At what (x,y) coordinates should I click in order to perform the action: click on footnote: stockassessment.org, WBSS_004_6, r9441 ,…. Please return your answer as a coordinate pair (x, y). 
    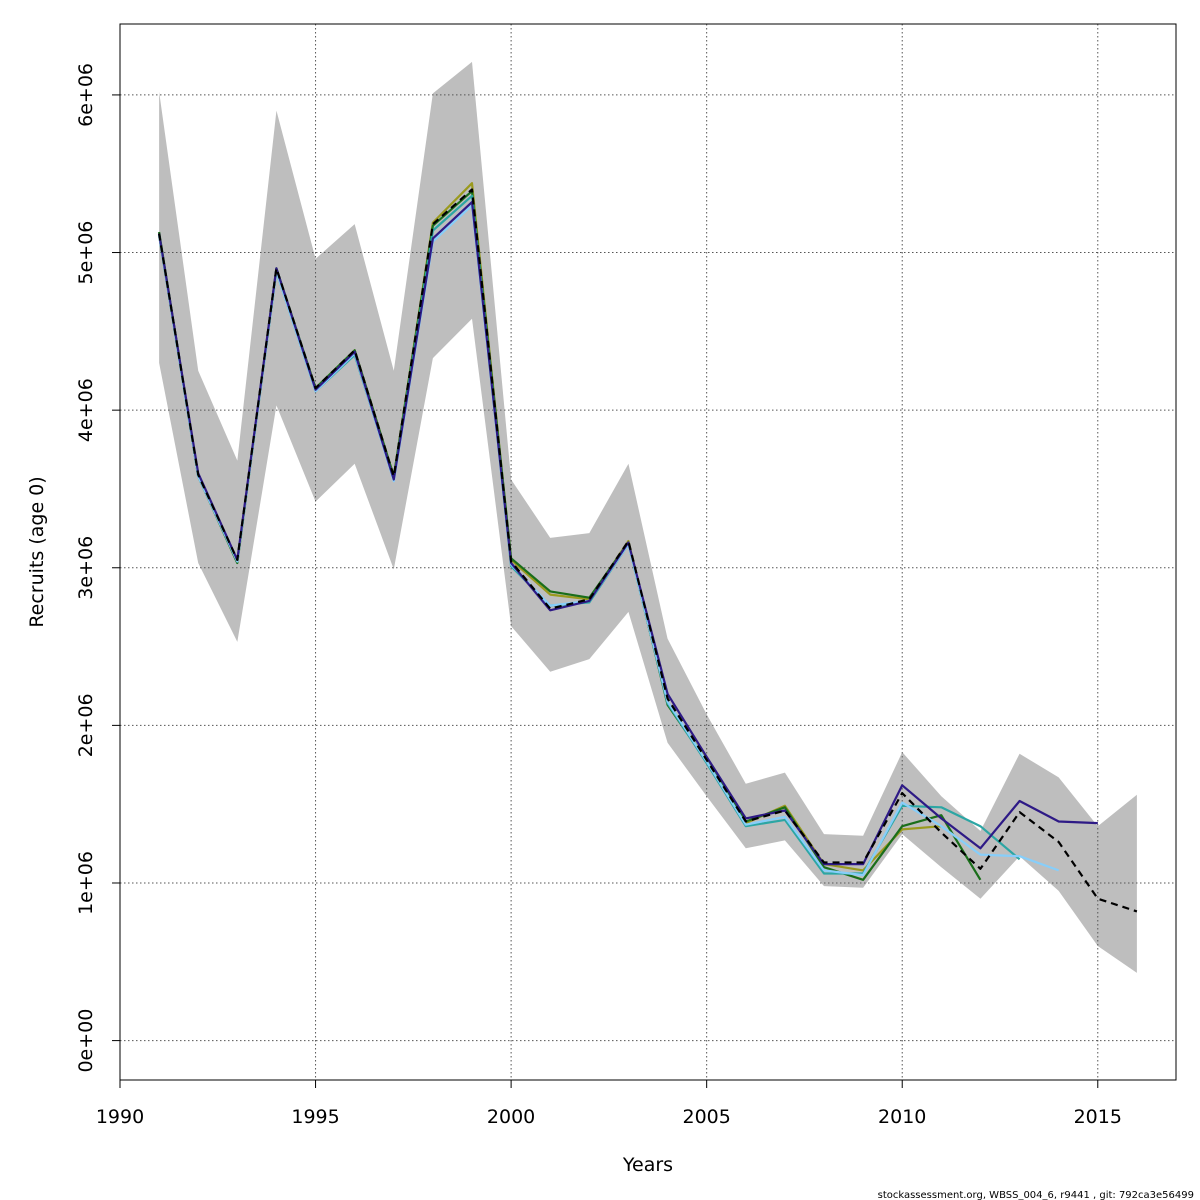
    Looking at the image, I should click on (1036, 1195).